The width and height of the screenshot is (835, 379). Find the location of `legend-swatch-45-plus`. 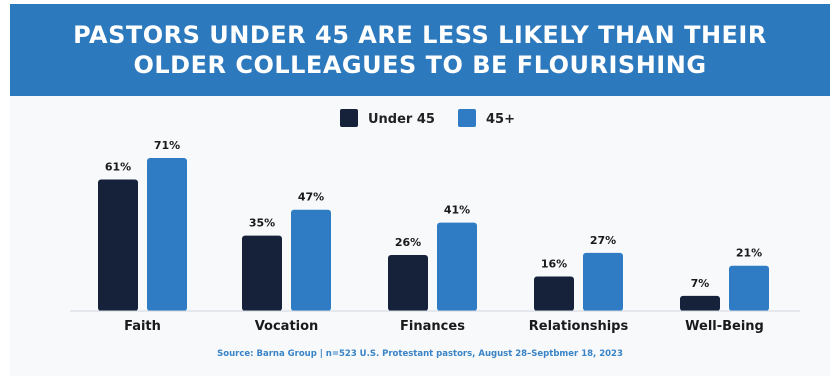

legend-swatch-45-plus is located at coordinates (467, 118).